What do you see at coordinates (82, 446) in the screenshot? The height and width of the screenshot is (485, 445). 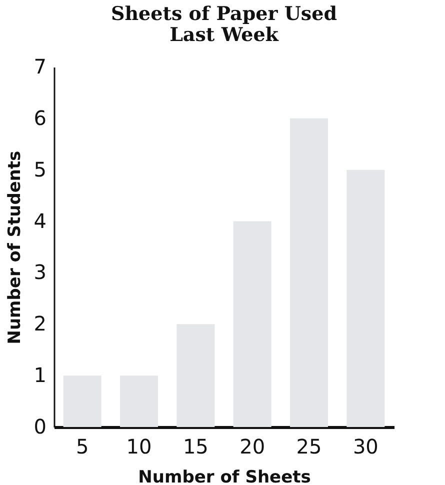 I see `x-tick-label: 5` at bounding box center [82, 446].